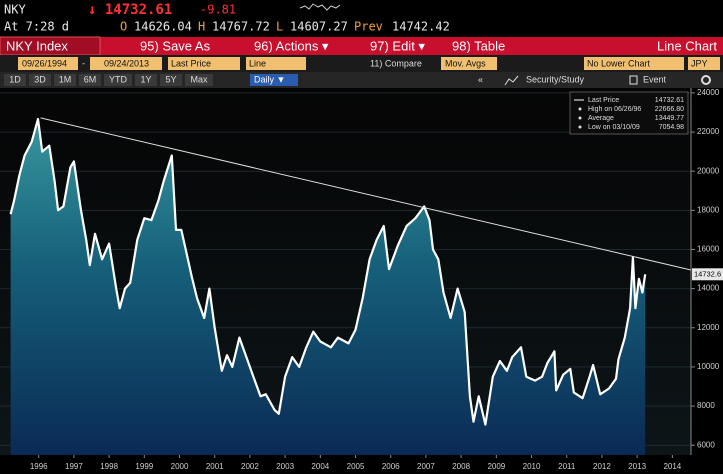  I want to click on x-tick-label: 2010, so click(532, 466).